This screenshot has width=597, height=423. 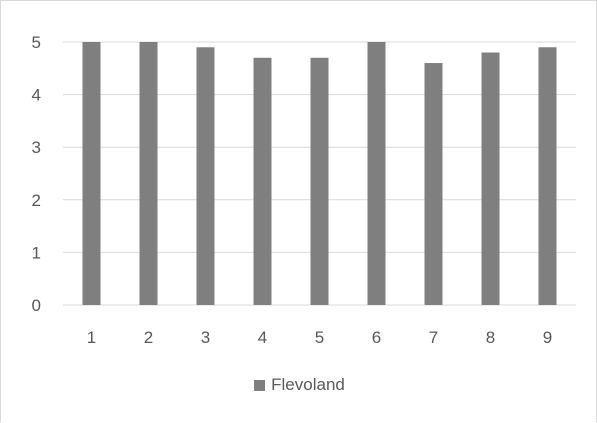 What do you see at coordinates (36, 200) in the screenshot?
I see `y-tick-label: 2` at bounding box center [36, 200].